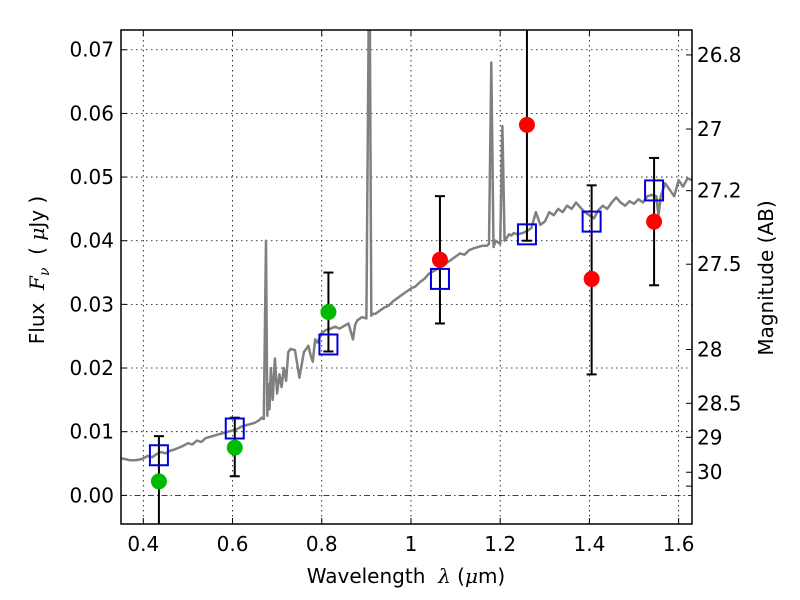 The height and width of the screenshot is (600, 800). Describe the element at coordinates (709, 129) in the screenshot. I see `y2-tick-label: 27` at that location.